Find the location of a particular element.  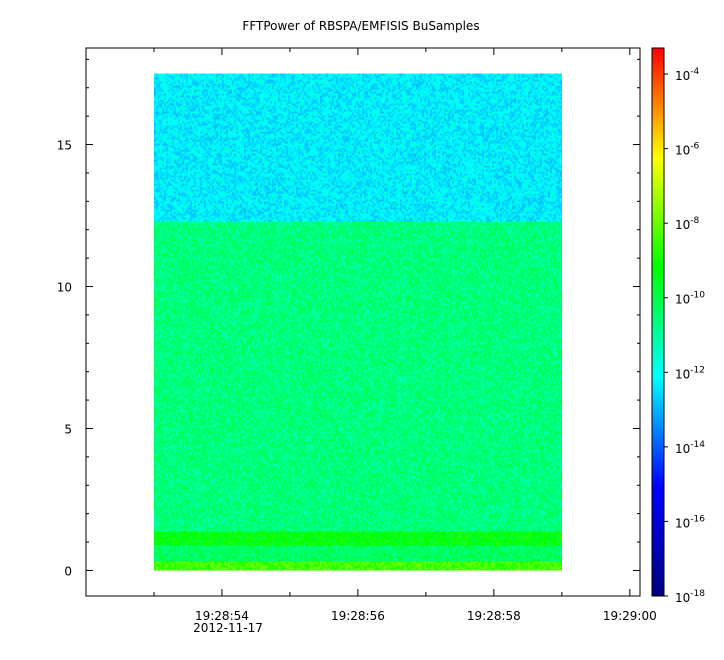

colorbar-tick-label: 10⁻⁶ is located at coordinates (687, 150).